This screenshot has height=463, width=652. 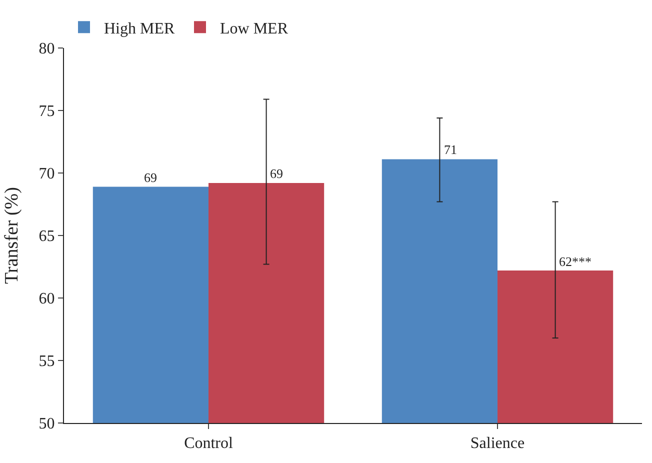 What do you see at coordinates (139, 29) in the screenshot?
I see `legend-label: High MER` at bounding box center [139, 29].